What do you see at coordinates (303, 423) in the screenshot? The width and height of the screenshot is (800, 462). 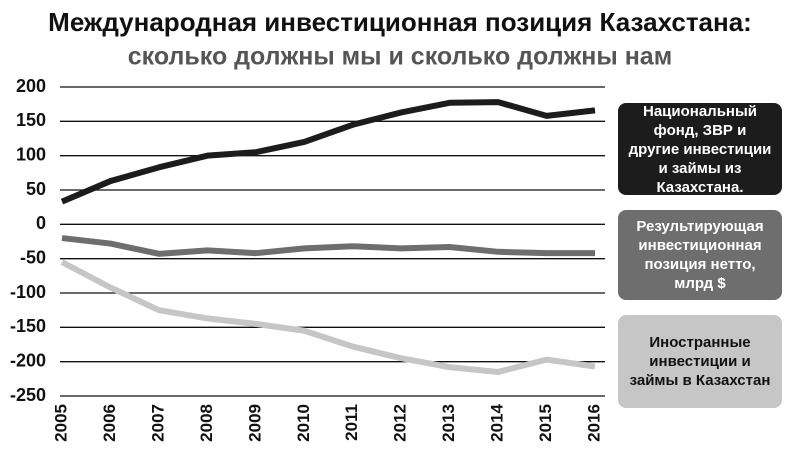 I see `x-tick-label: 2010` at bounding box center [303, 423].